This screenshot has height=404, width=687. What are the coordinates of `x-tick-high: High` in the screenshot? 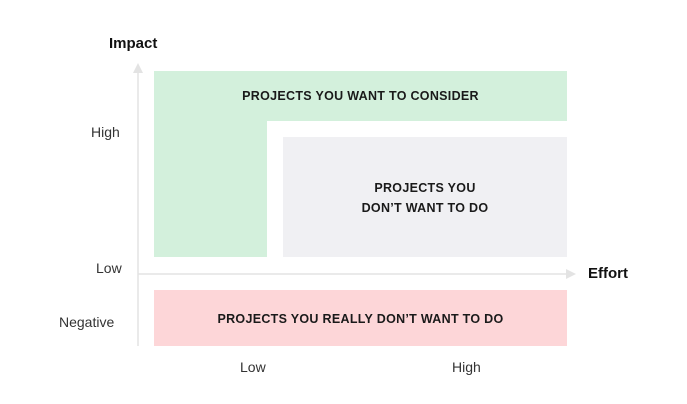 It's located at (466, 367).